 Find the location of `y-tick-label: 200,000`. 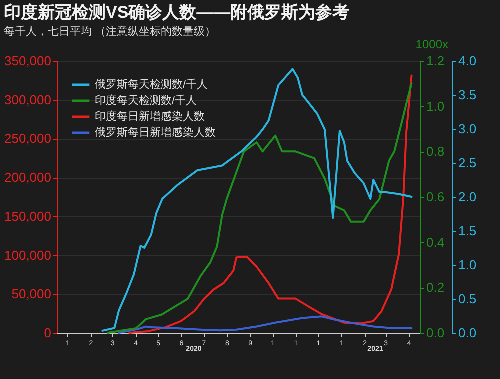

y-tick-label: 200,000 is located at coordinates (28, 178).